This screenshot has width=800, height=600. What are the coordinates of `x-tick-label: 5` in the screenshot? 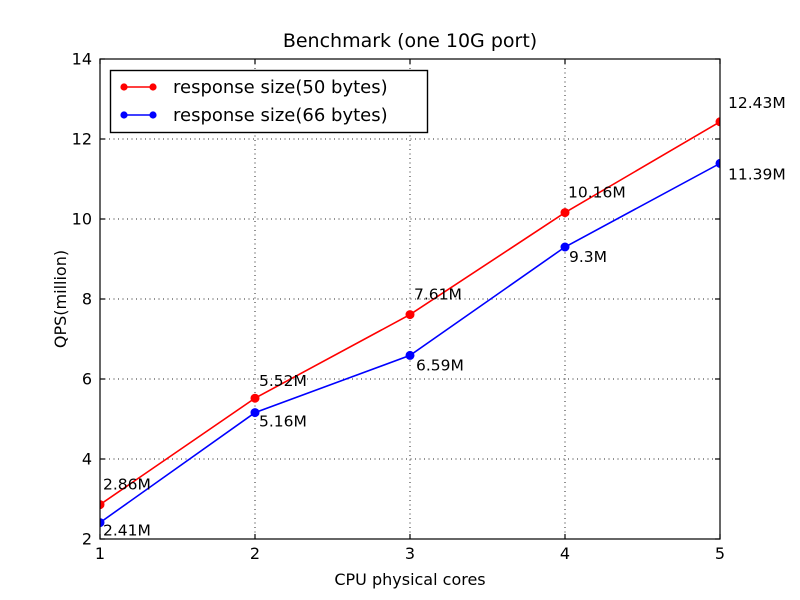 It's located at (720, 553).